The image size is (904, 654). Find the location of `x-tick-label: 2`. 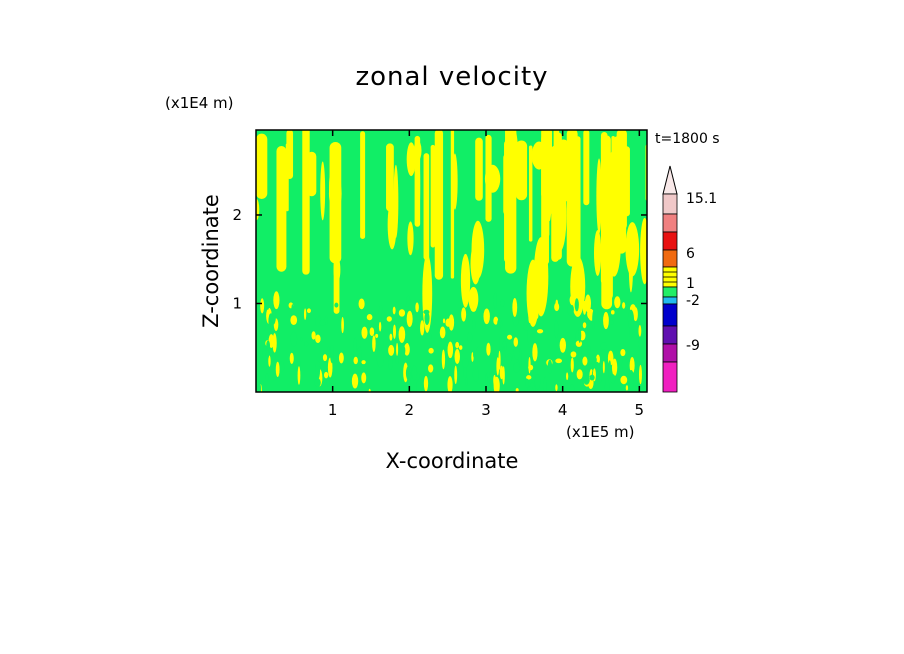

x-tick-label: 2 is located at coordinates (410, 410).